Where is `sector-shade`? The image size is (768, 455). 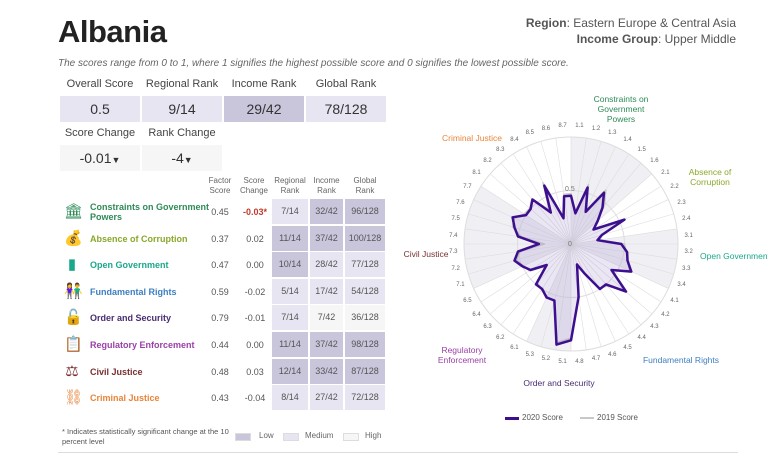
sector-shade is located at coordinates (622, 266).